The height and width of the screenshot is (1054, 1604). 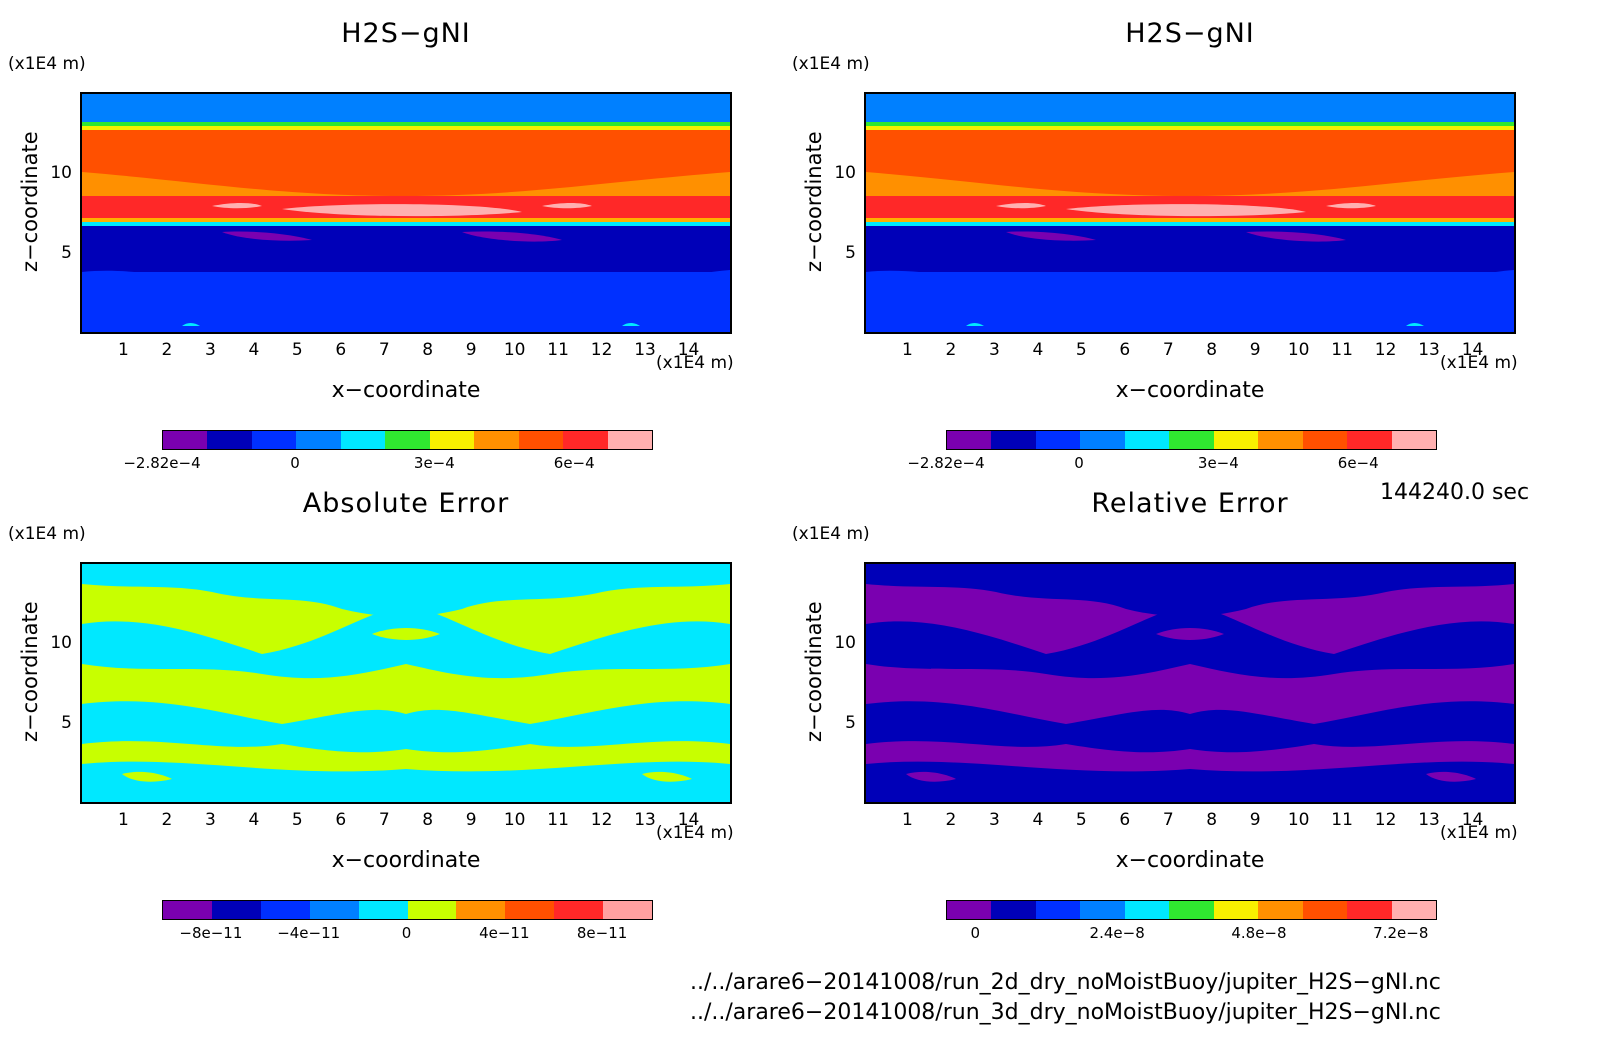 I want to click on colorbar-tick-label: 3e−4, so click(x=1218, y=463).